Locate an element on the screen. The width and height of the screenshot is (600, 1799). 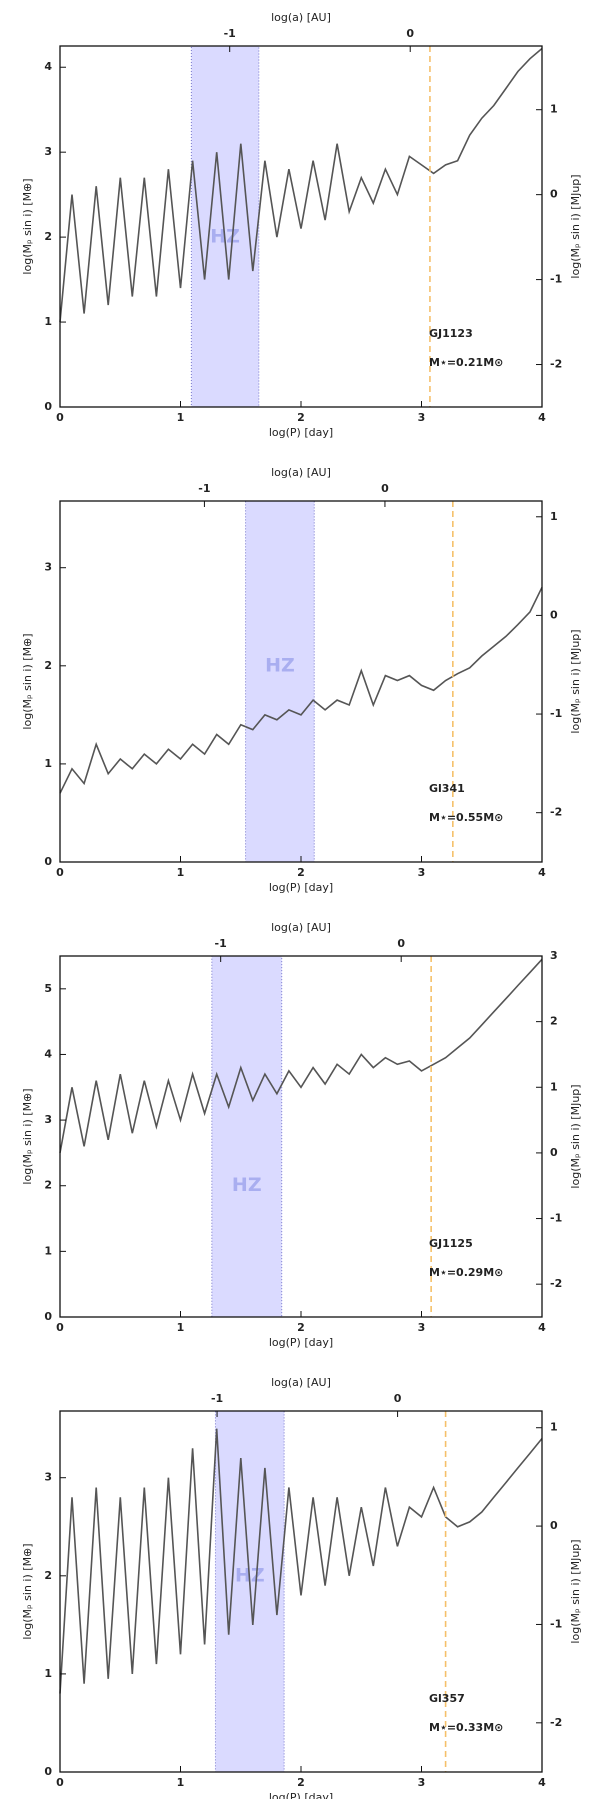
y2-tick-label: 2 is located at coordinates (554, 1021).